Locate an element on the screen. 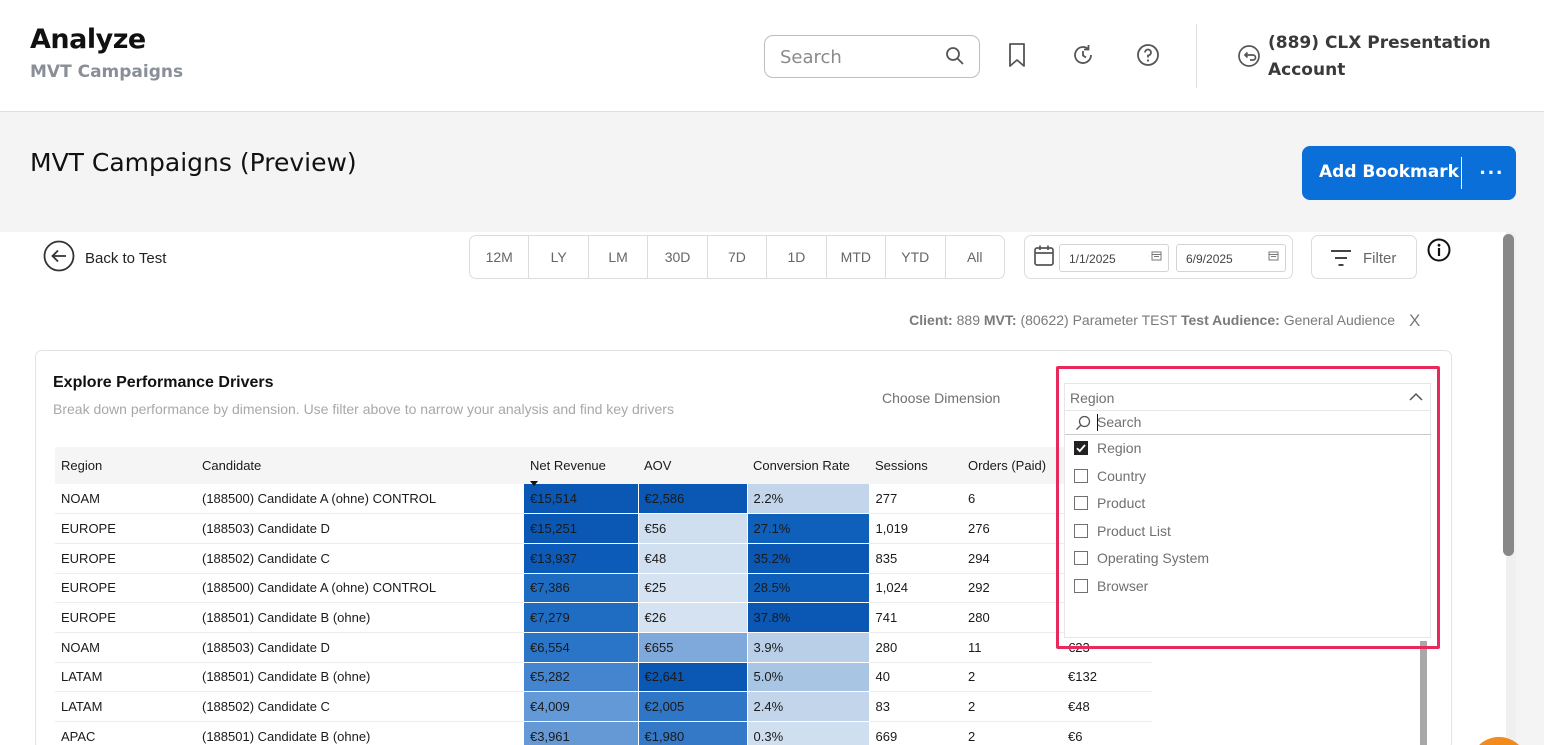 Image resolution: width=1544 pixels, height=745 pixels. help-icon is located at coordinates (1148, 55).